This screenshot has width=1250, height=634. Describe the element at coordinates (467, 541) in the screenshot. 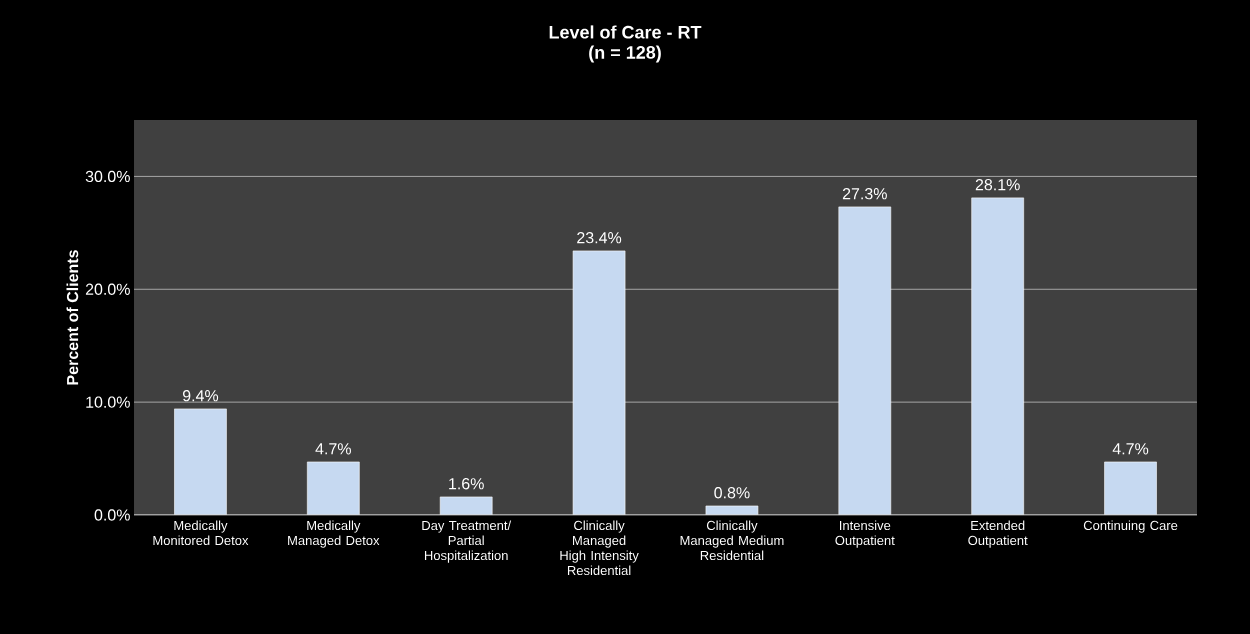

I see `x-tick-label: Day Treatment/ Partial Hospitalization` at that location.